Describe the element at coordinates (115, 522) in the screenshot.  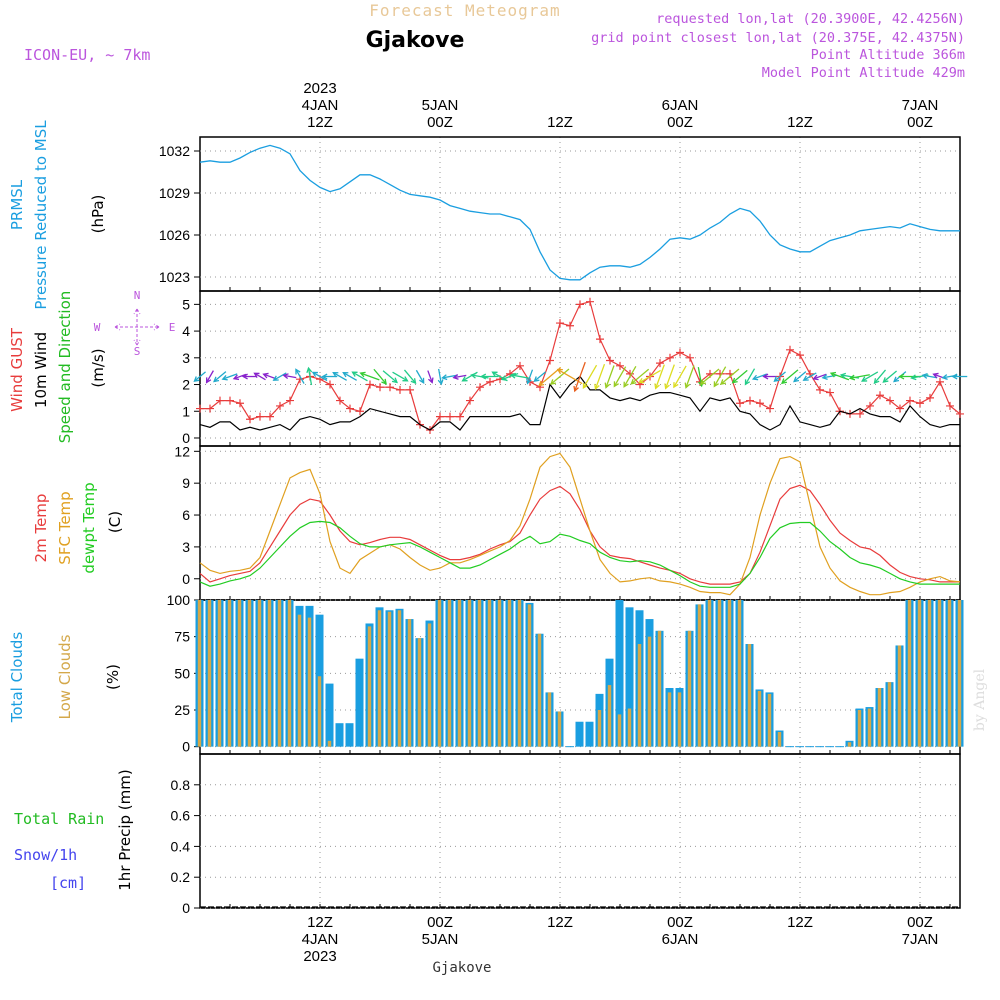
I see `temp-unit: (C)` at that location.